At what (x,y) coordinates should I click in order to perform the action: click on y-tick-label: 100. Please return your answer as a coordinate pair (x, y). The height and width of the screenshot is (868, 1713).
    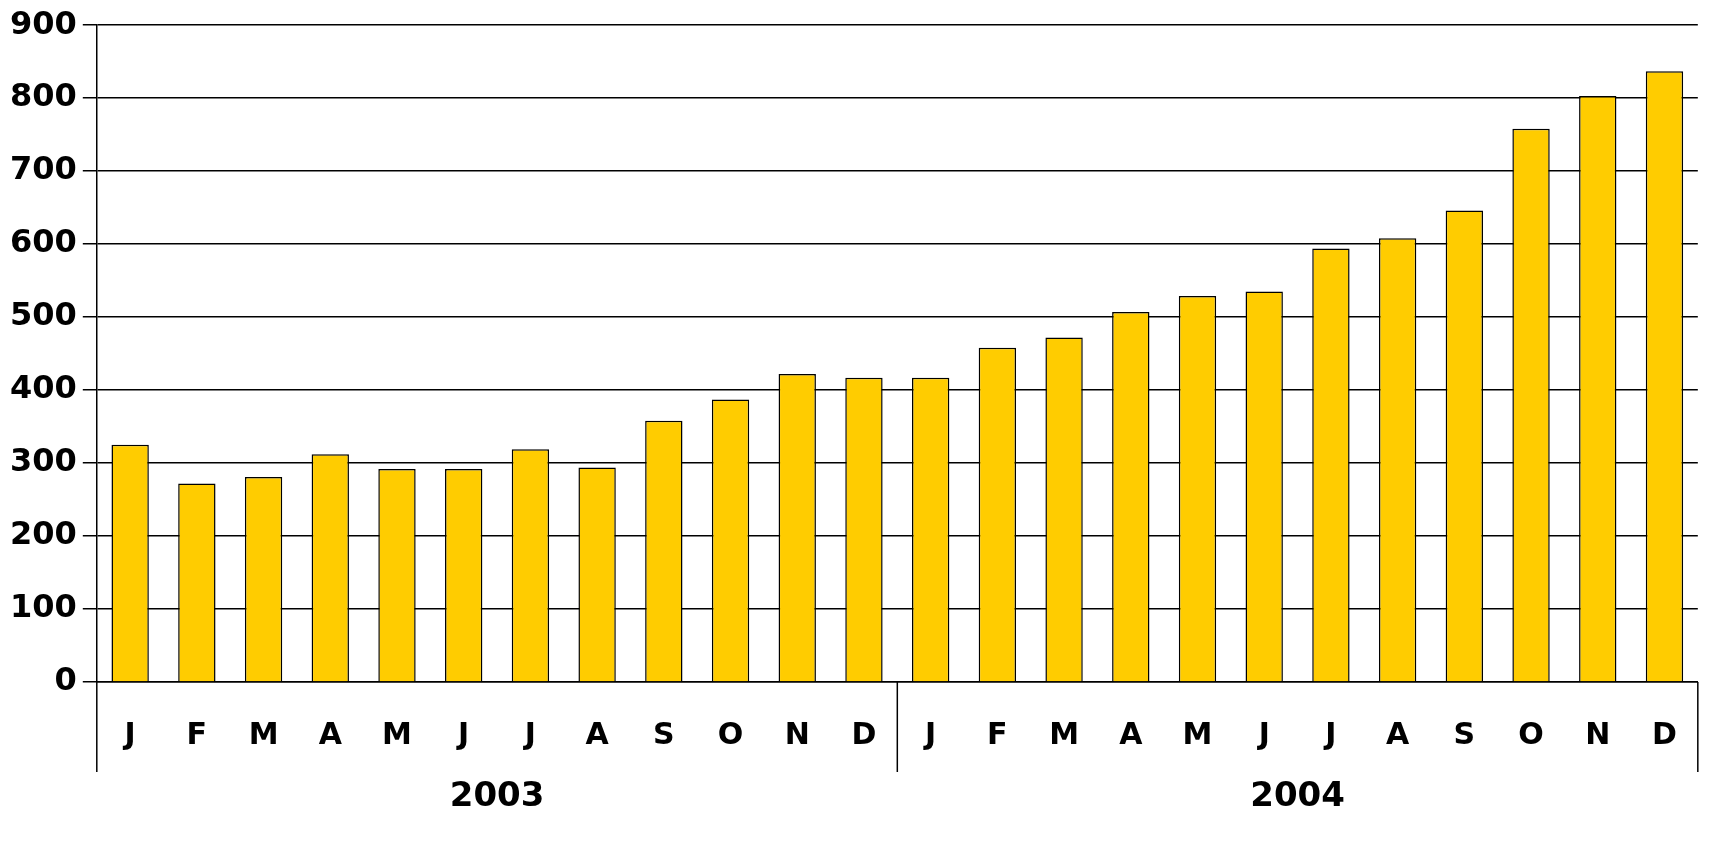
    Looking at the image, I should click on (43, 606).